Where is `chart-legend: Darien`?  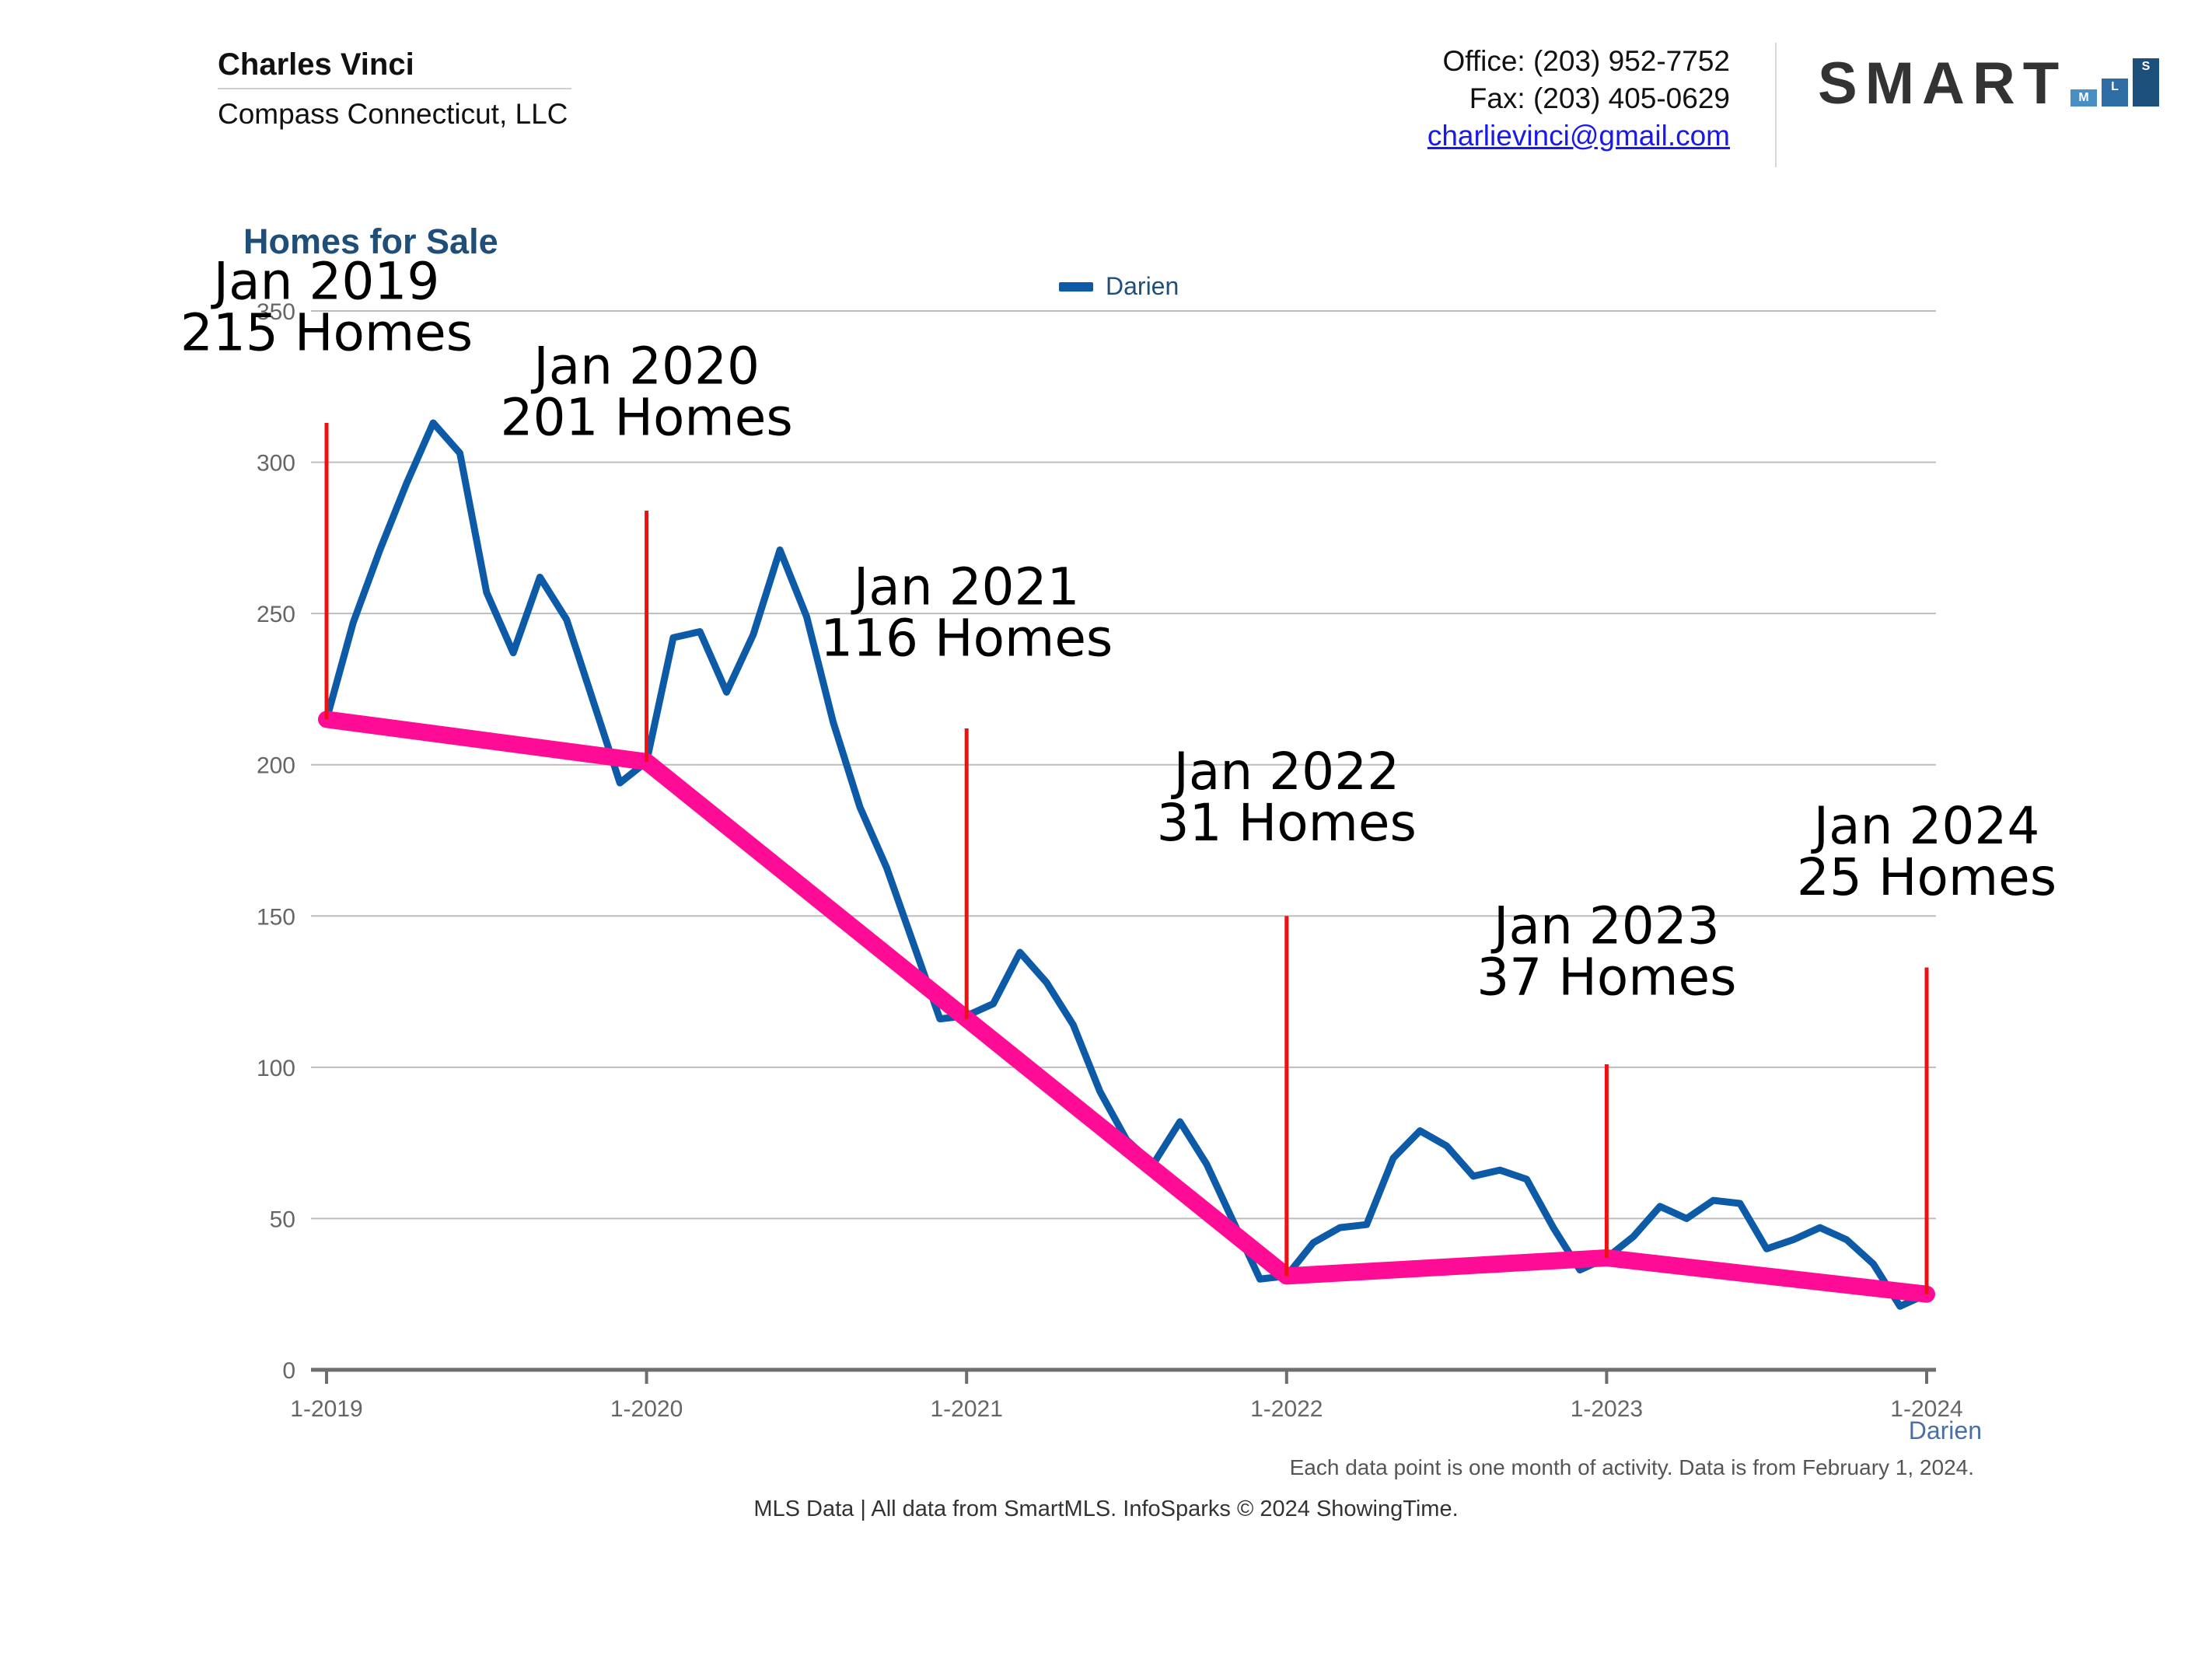
chart-legend: Darien is located at coordinates (1119, 286).